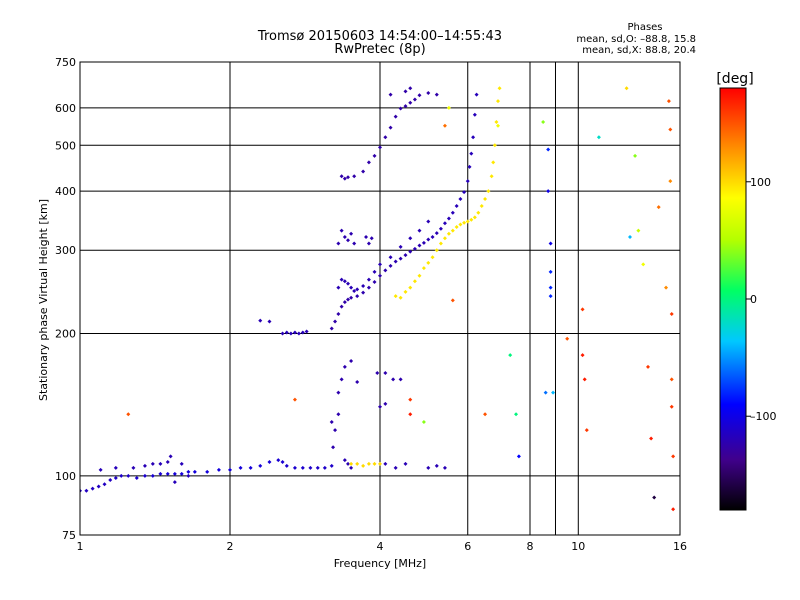 This screenshot has height=600, width=800. I want to click on x-tick-labels: 1 2 4 6 8 10 16, so click(382, 546).